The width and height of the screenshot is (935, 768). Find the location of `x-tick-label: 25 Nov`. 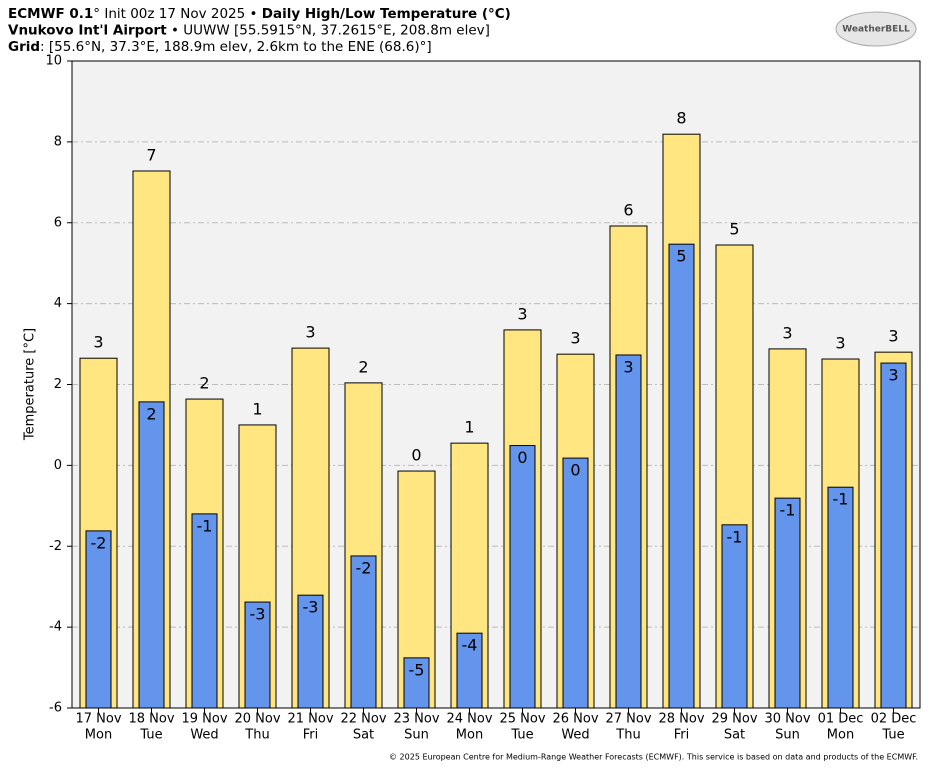

x-tick-label: 25 Nov is located at coordinates (522, 719).